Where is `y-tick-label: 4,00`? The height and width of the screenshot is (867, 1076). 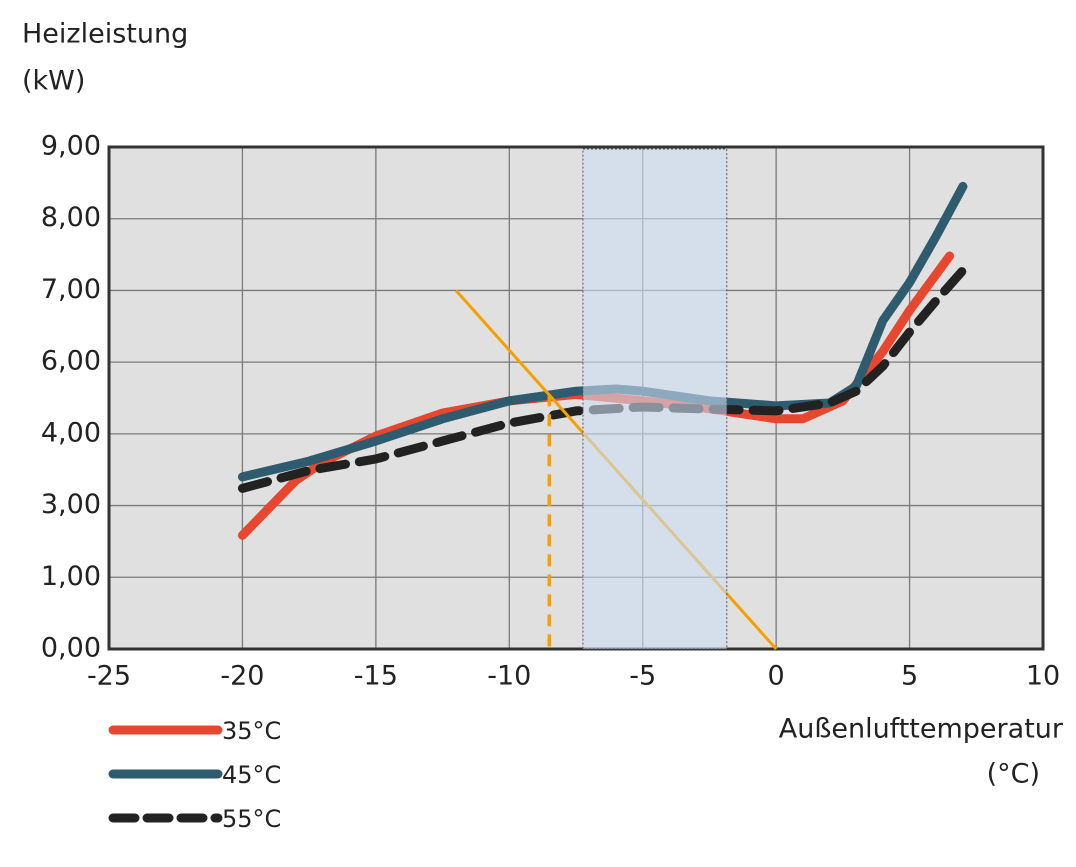
y-tick-label: 4,00 is located at coordinates (71, 432).